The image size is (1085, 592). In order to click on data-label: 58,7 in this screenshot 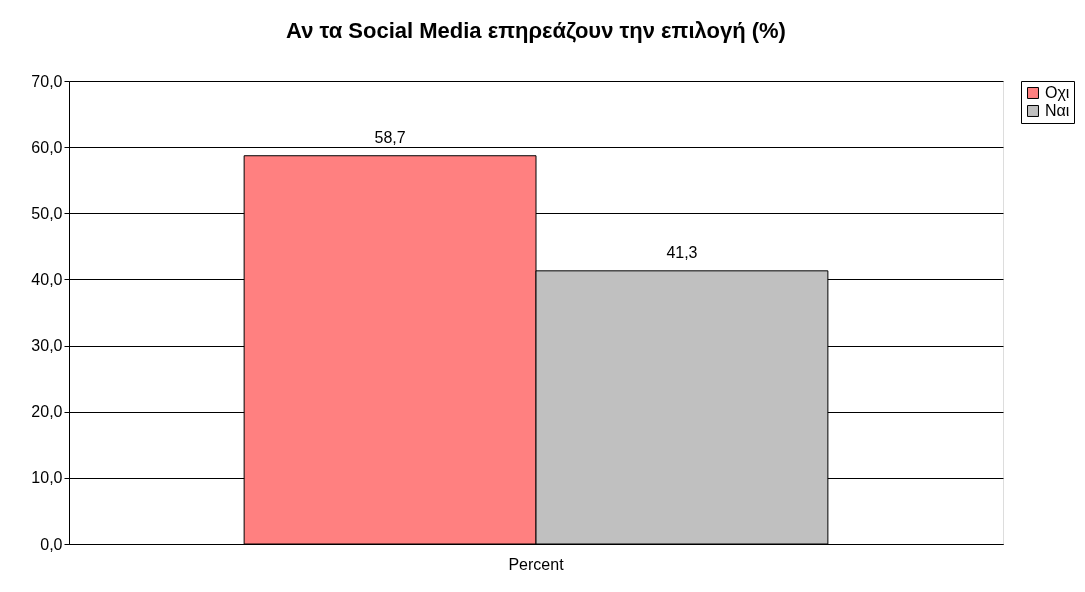, I will do `click(390, 137)`.